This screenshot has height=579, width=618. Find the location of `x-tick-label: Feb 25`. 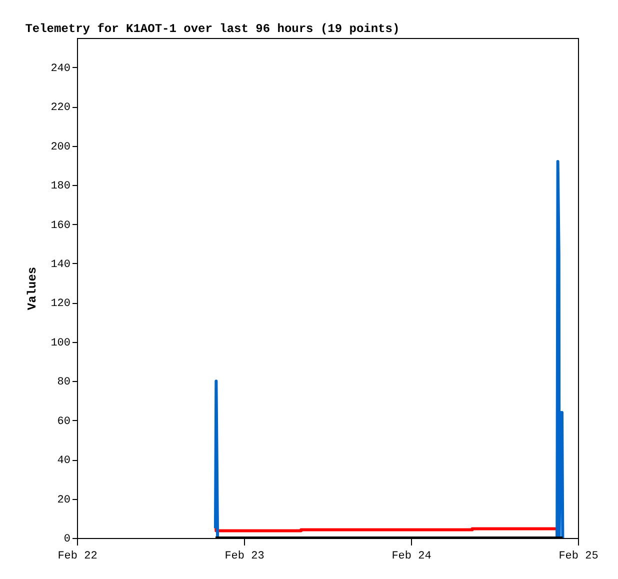

x-tick-label: Feb 25 is located at coordinates (578, 556).